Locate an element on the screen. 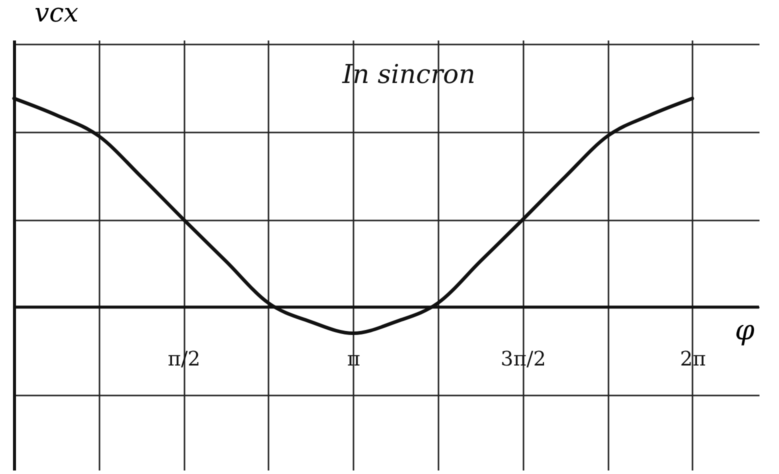 The image size is (779, 474). x-axis-title: φ is located at coordinates (744, 330).